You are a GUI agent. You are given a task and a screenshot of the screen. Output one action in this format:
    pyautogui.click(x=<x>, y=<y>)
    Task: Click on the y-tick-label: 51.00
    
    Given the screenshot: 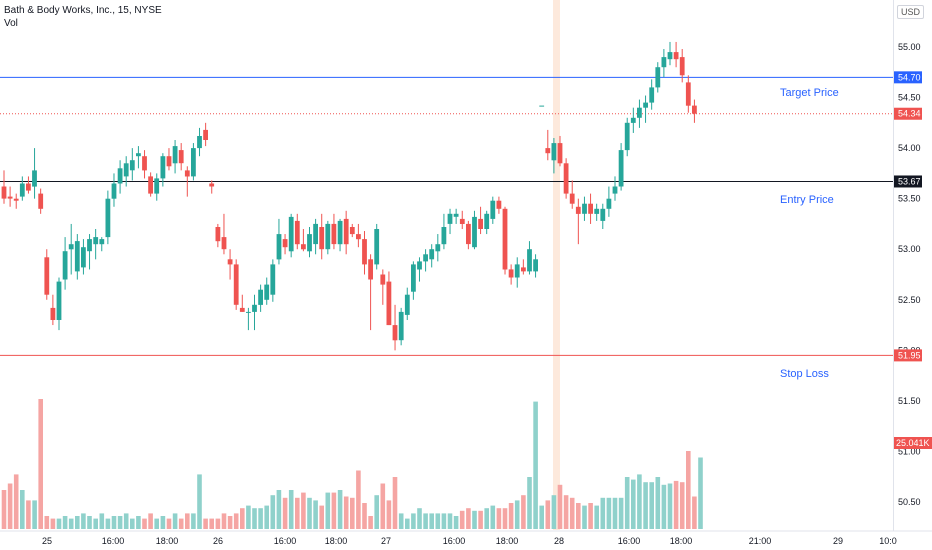 What is the action you would take?
    pyautogui.click(x=909, y=451)
    